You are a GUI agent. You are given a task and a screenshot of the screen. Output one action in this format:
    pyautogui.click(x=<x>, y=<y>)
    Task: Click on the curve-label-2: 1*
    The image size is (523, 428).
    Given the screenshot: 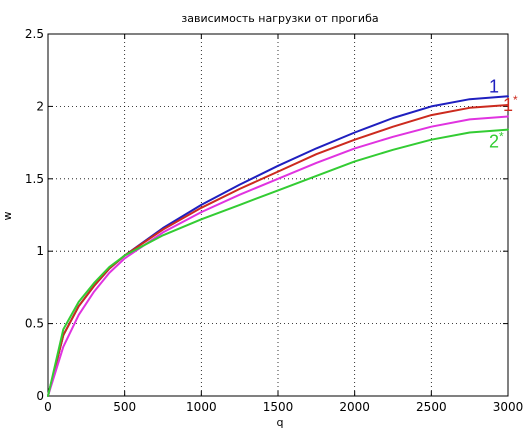 What is the action you would take?
    pyautogui.click(x=510, y=104)
    